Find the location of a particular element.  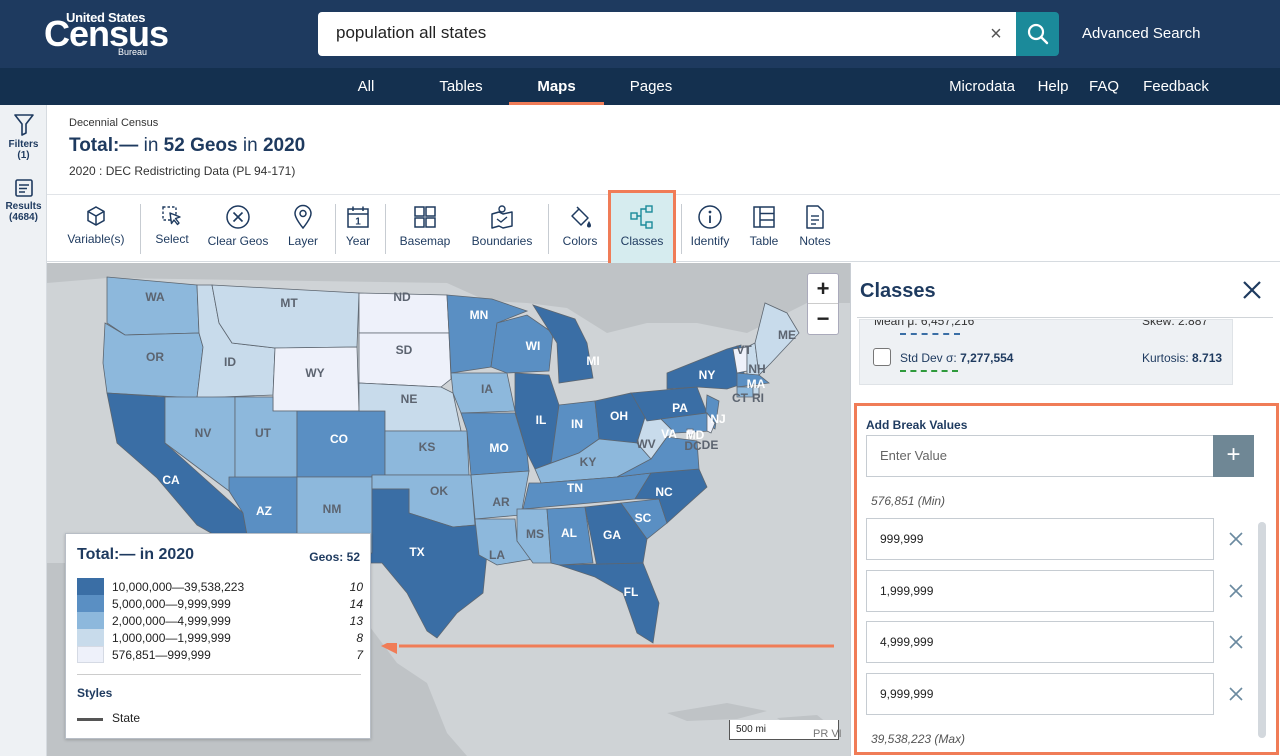

state-label-nc: NC is located at coordinates (664, 492).